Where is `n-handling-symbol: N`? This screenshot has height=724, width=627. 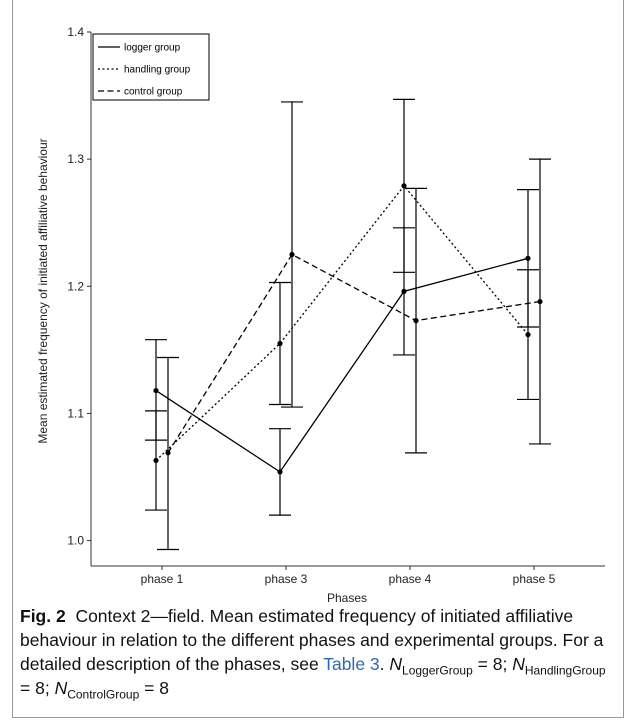
n-handling-symbol: N is located at coordinates (518, 664).